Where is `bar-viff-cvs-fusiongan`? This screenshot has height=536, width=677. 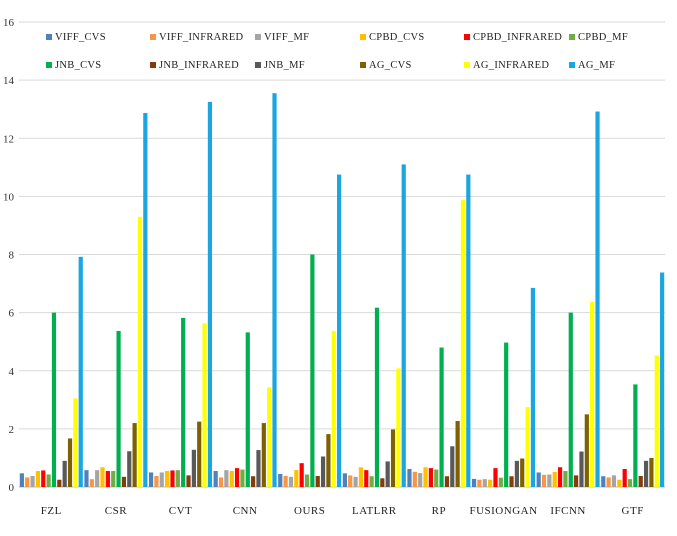
bar-viff-cvs-fusiongan is located at coordinates (474, 482).